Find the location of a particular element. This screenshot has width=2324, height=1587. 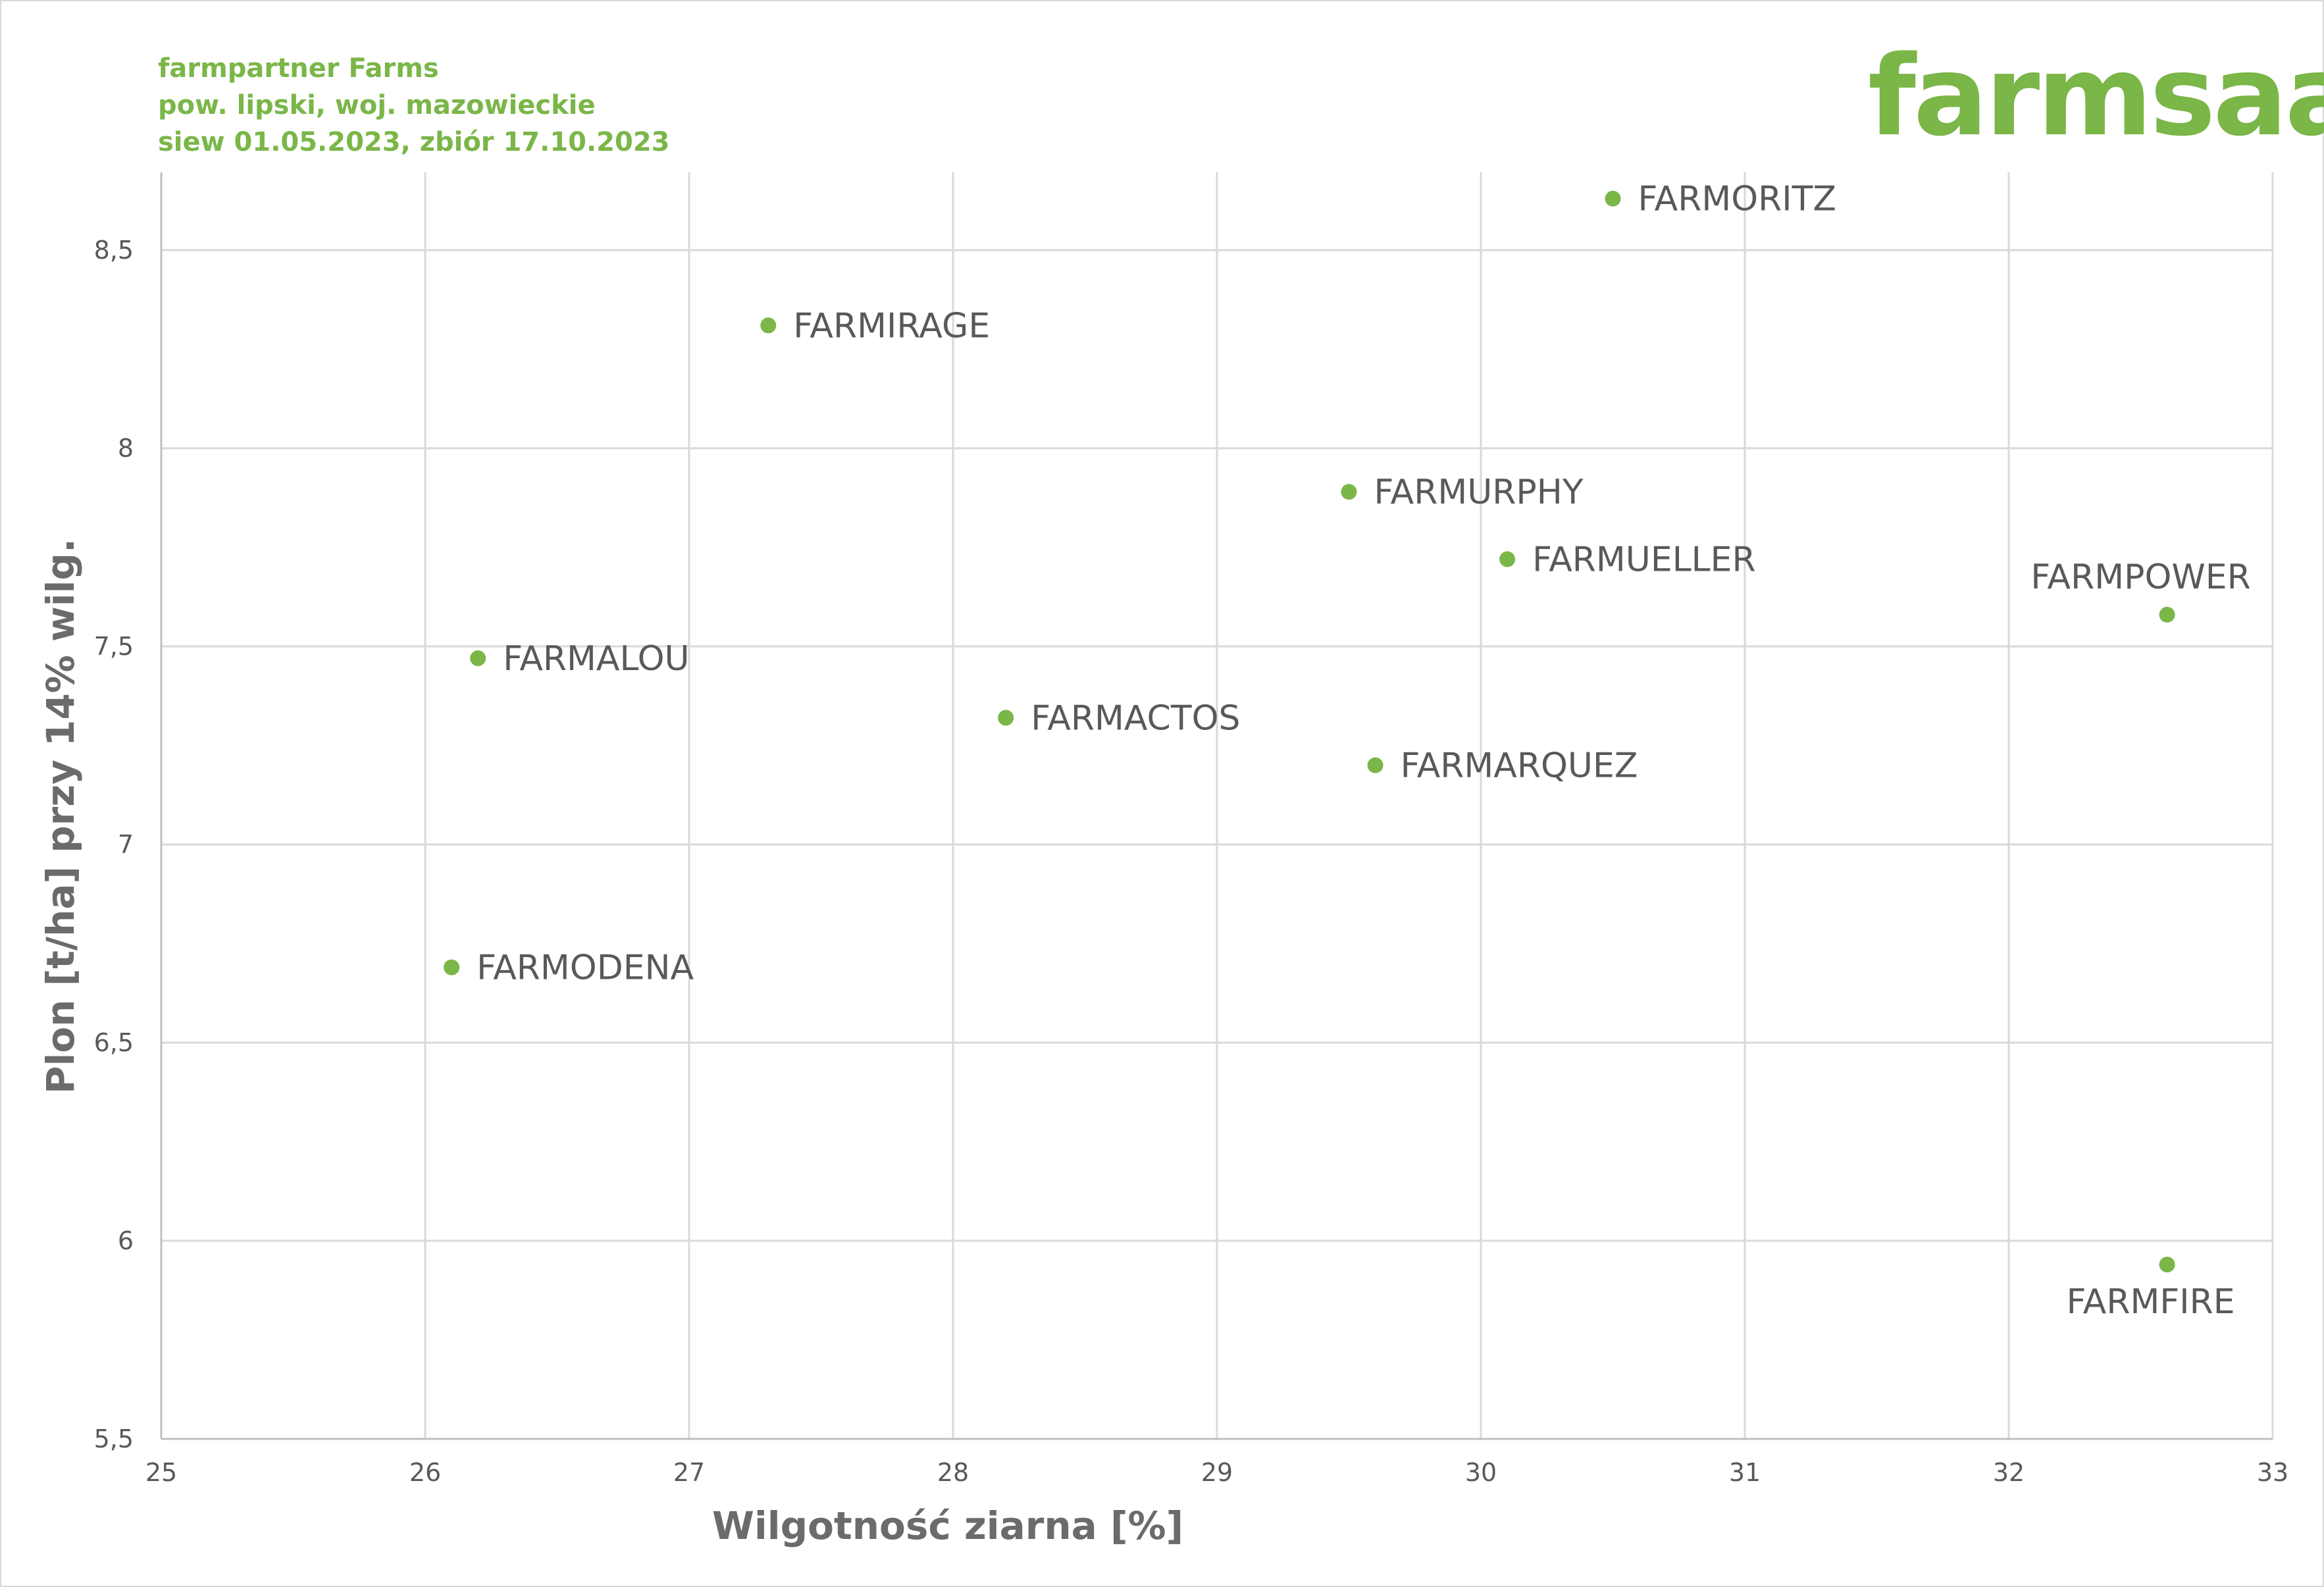

farmsaat-logo: farmsaat is located at coordinates (2096, 96).